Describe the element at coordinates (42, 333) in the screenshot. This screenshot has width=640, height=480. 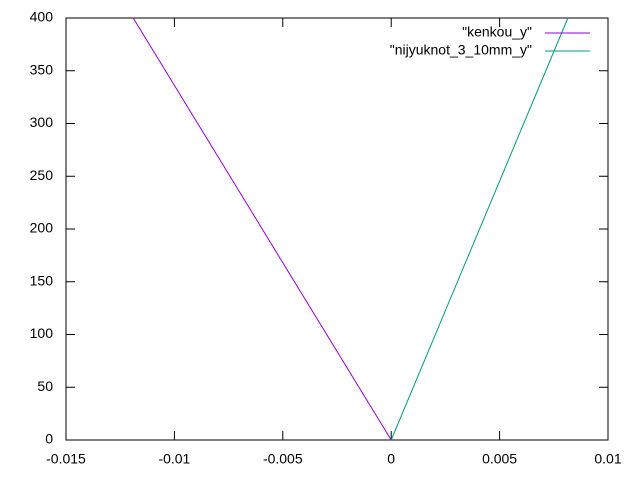
I see `y-tick-label: 100` at that location.